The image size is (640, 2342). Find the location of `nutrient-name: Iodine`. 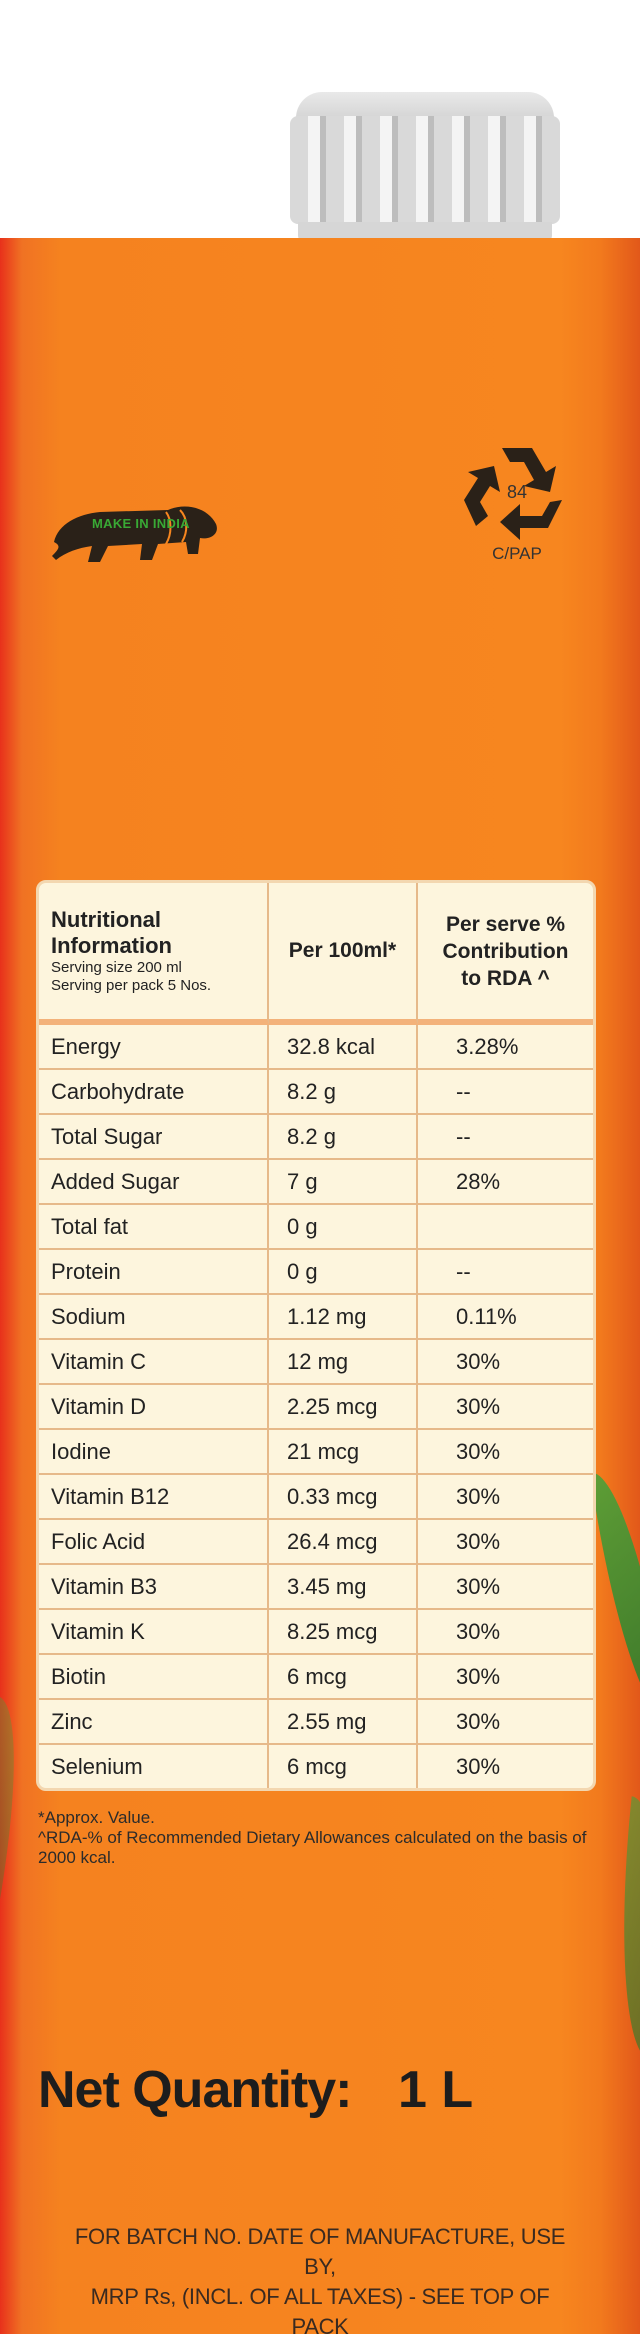

nutrient-name: Iodine is located at coordinates (154, 1452).